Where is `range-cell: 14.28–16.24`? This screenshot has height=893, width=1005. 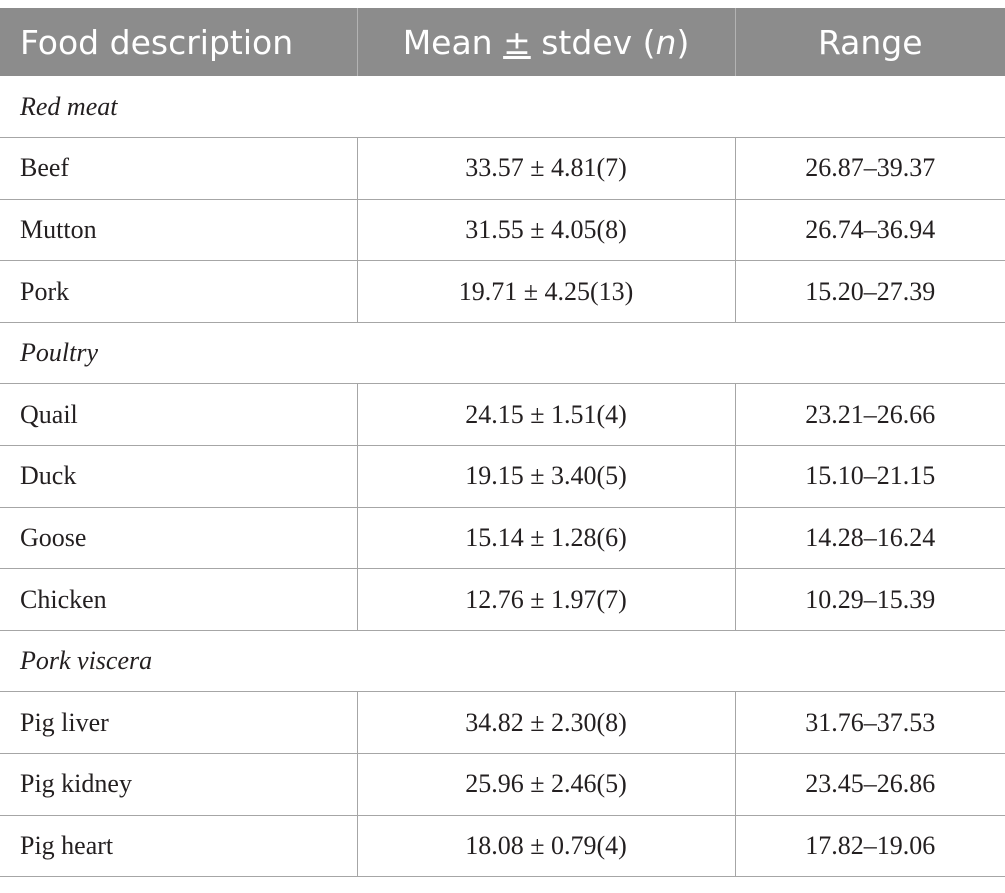 range-cell: 14.28–16.24 is located at coordinates (870, 538).